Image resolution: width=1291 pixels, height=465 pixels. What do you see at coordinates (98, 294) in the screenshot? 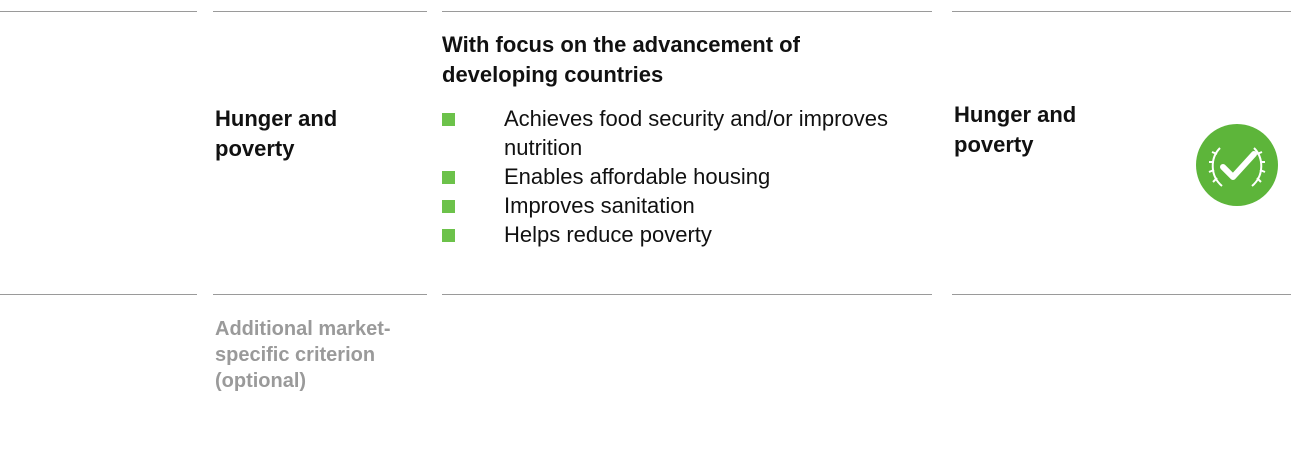
I see `mid-rule-col1` at bounding box center [98, 294].